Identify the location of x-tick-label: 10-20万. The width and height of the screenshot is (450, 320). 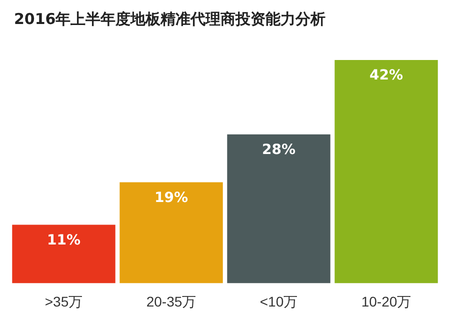
(386, 301).